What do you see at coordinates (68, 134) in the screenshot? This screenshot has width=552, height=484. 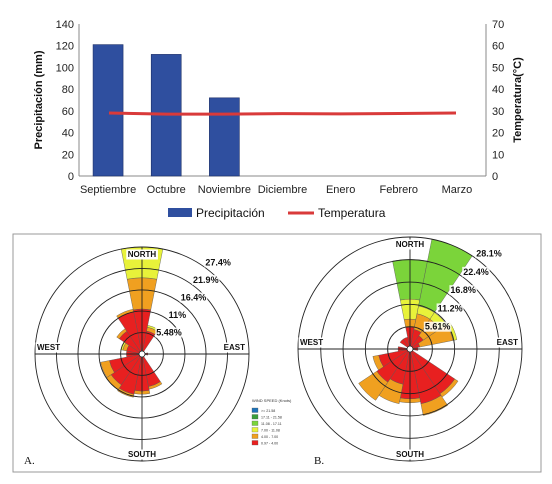 I see `y-tick-left: 40` at bounding box center [68, 134].